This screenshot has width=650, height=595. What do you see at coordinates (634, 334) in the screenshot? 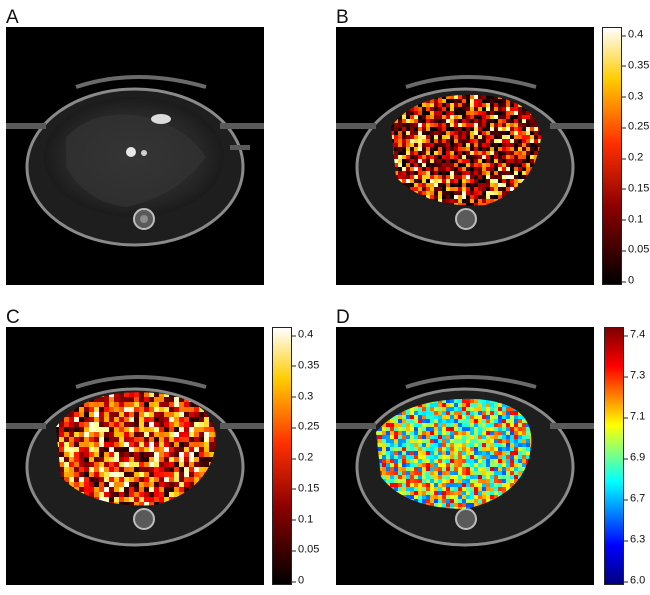
I see `colorbar-tick-label: 7.4` at bounding box center [634, 334].